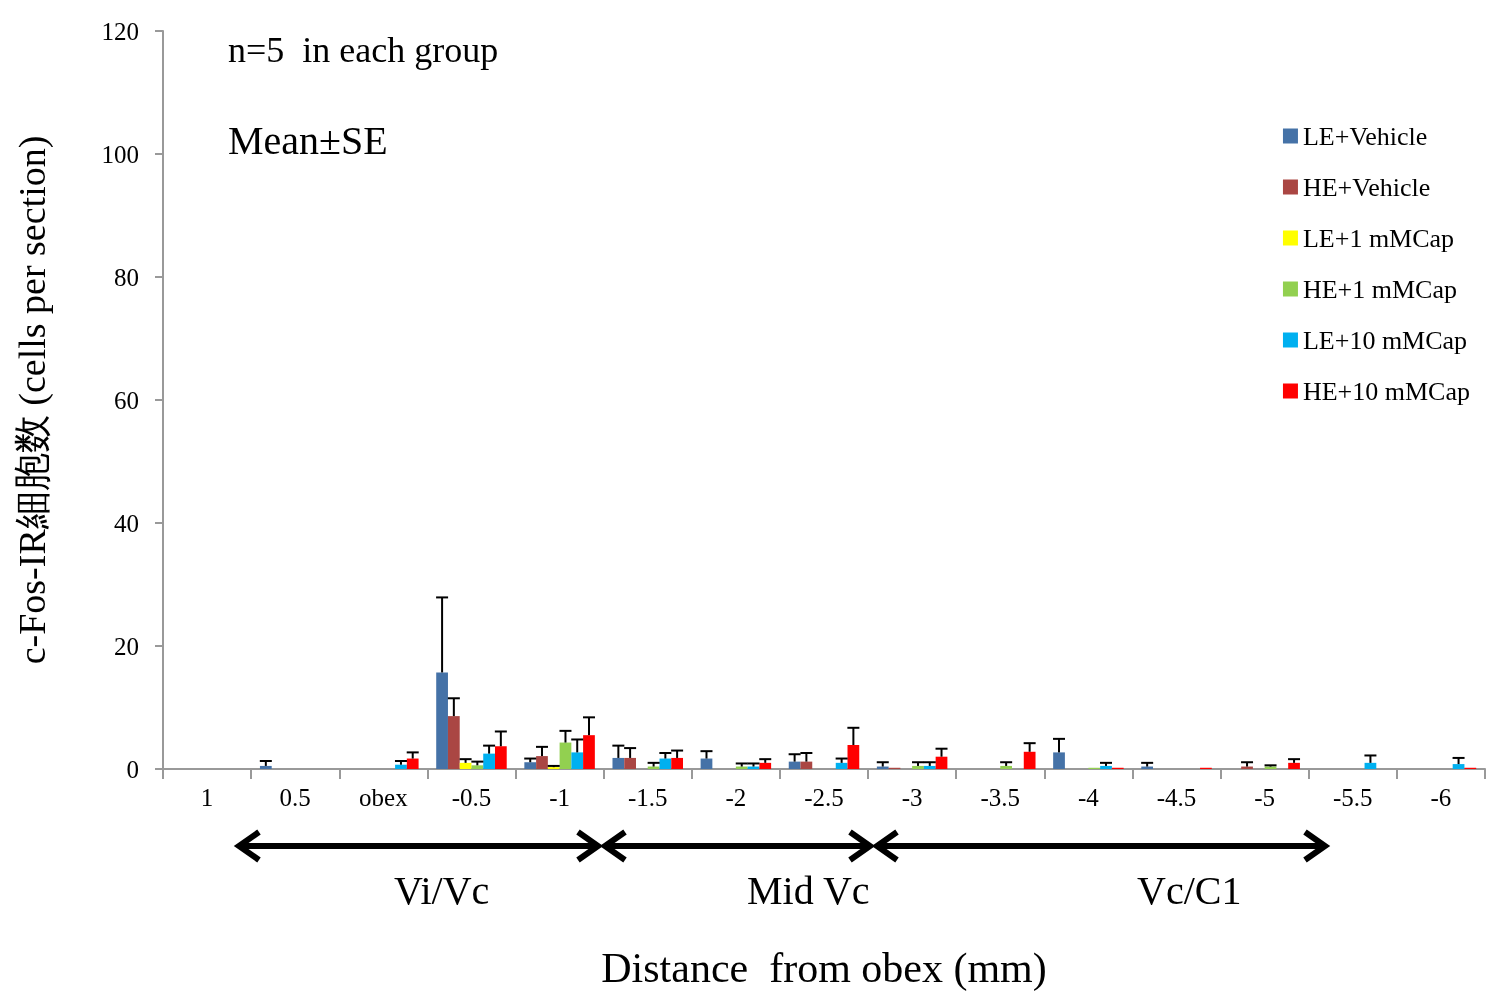  What do you see at coordinates (132, 769) in the screenshot?
I see `y-tick-label: 0` at bounding box center [132, 769].